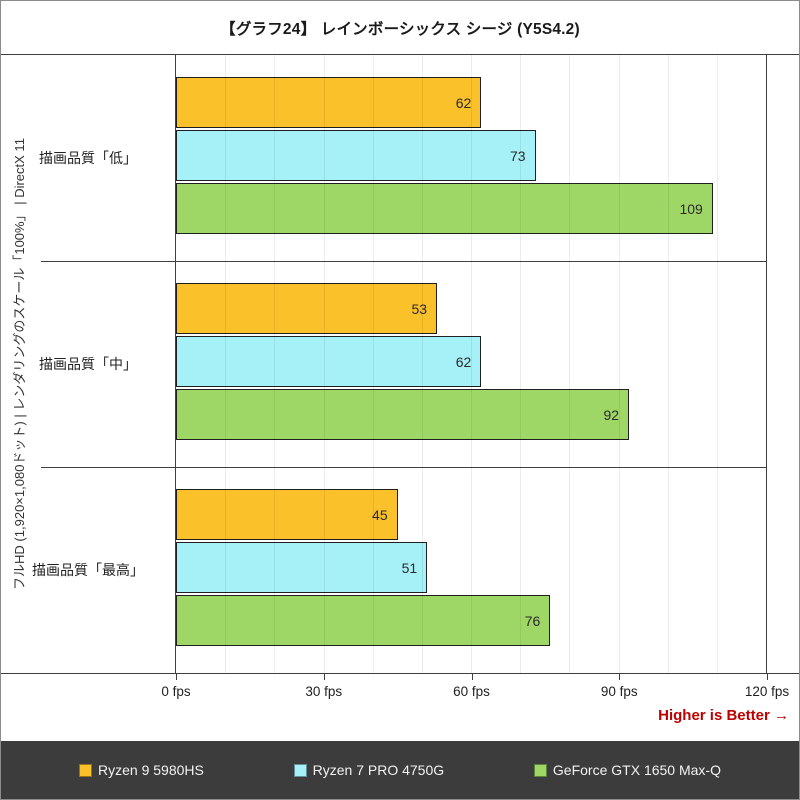 The width and height of the screenshot is (800, 800). I want to click on bars-container: 62 73 109, so click(471, 155).